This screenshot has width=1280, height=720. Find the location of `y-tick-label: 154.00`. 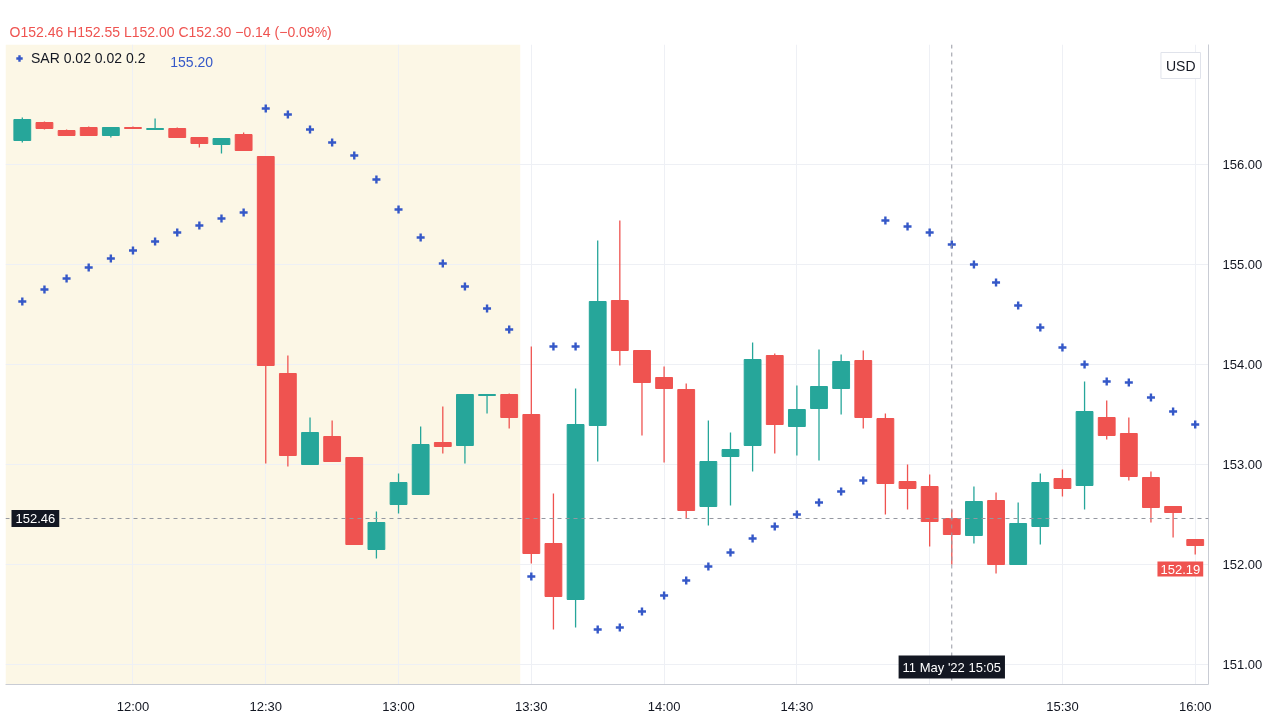

y-tick-label: 154.00 is located at coordinates (1242, 364).